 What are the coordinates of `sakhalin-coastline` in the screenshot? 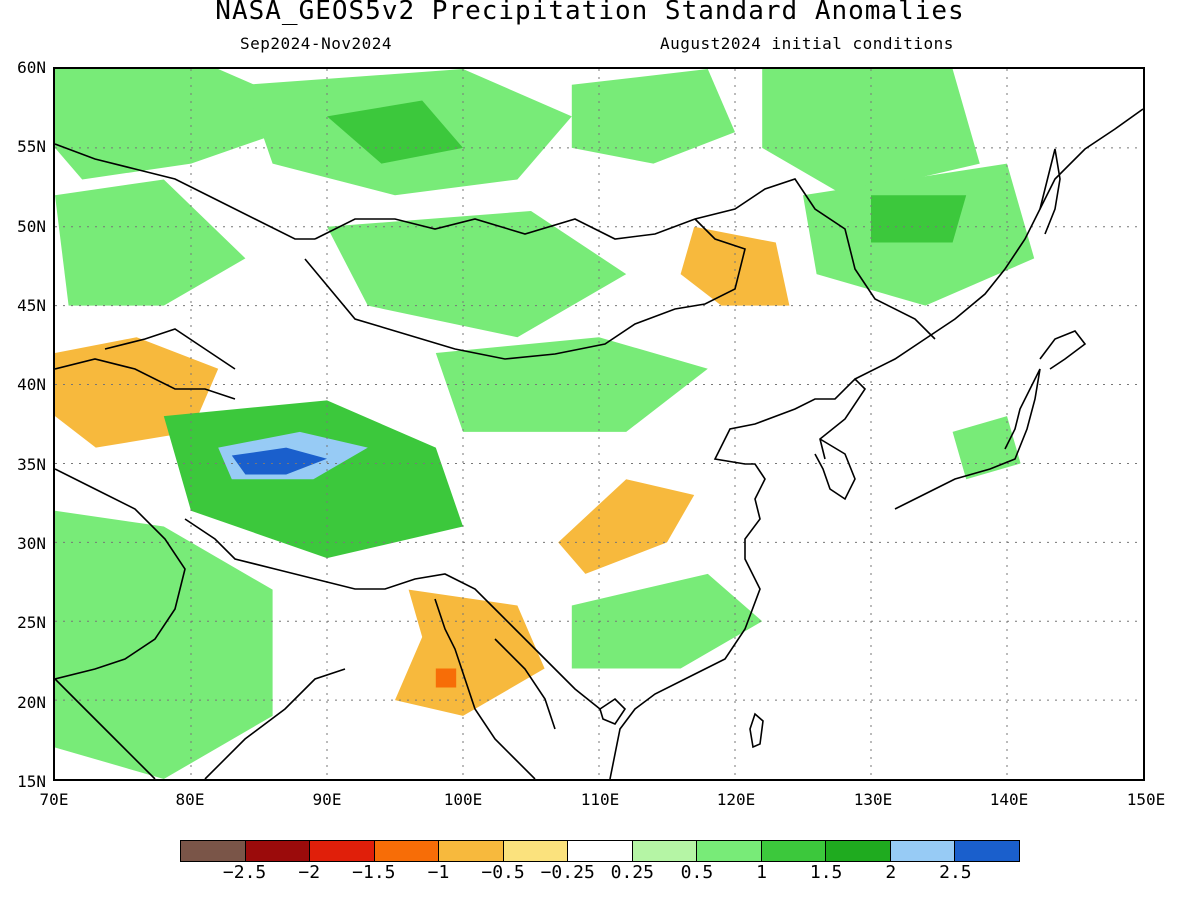 It's located at (1050, 191).